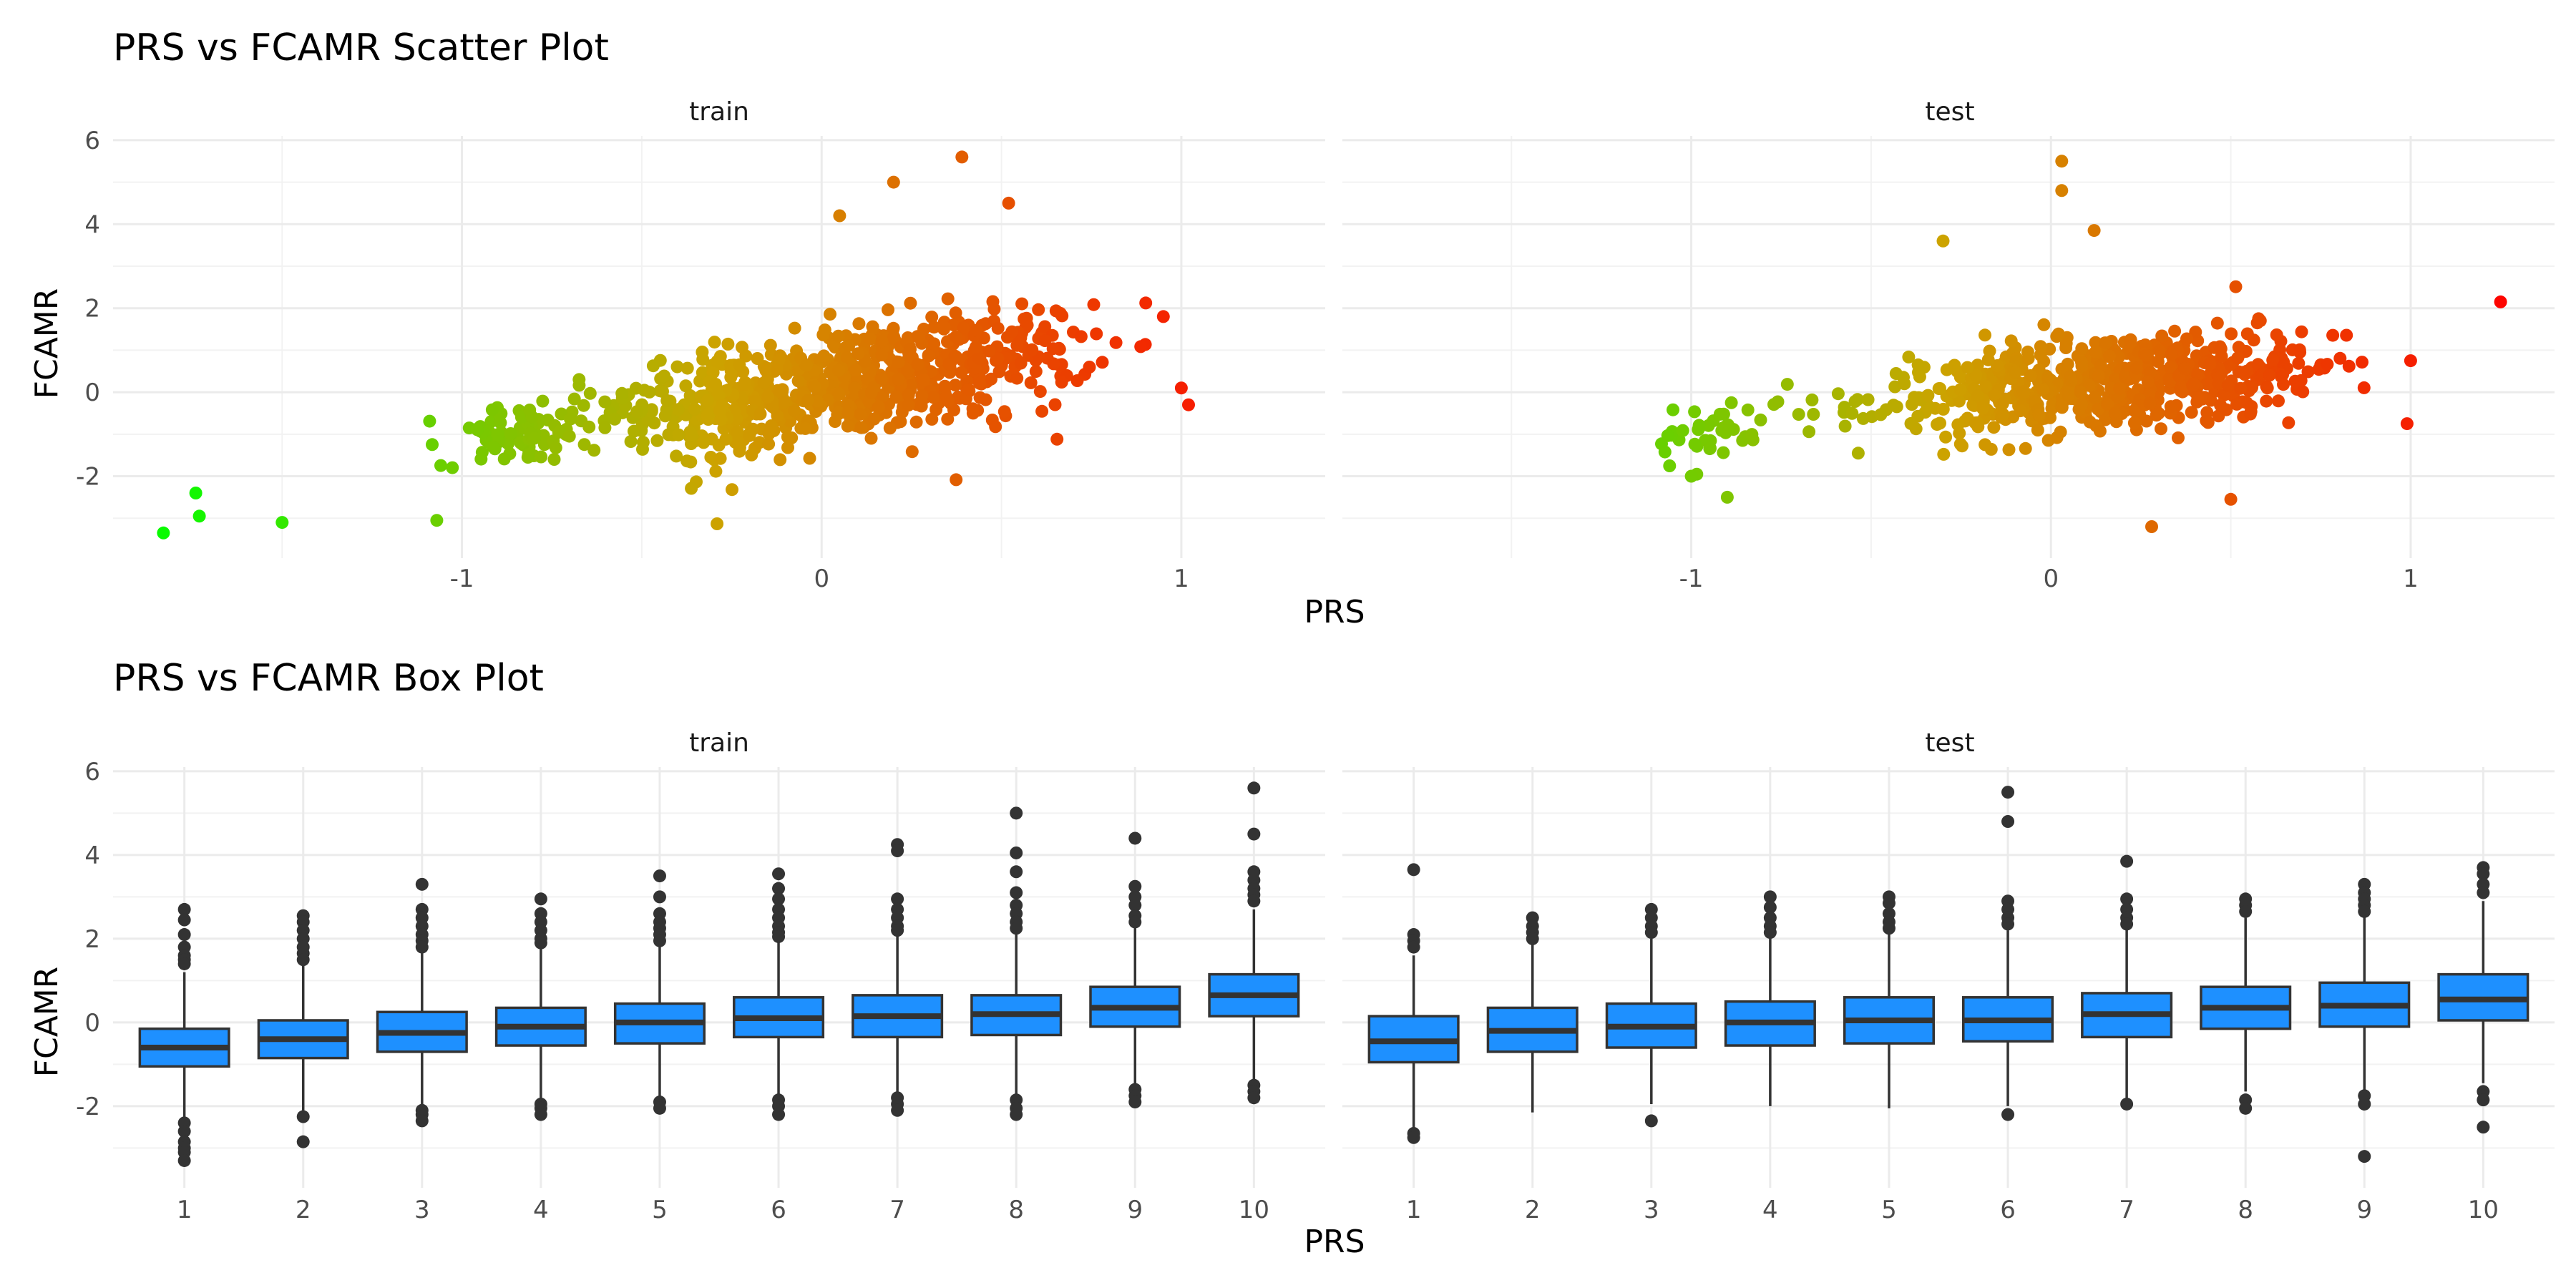  Describe the element at coordinates (541, 1210) in the screenshot. I see `x-tick-label: 4` at that location.